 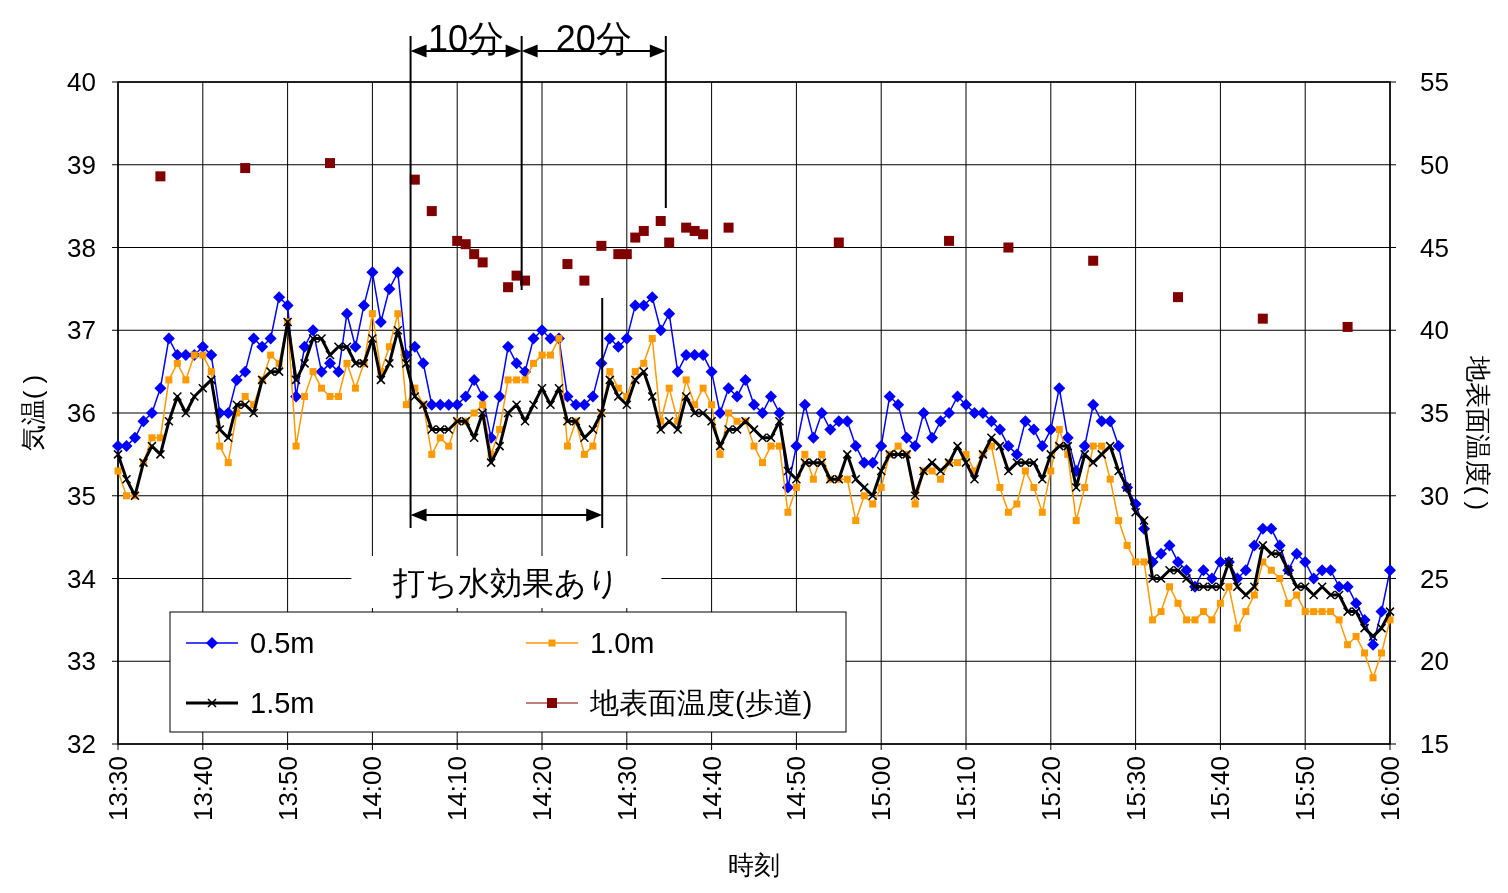 I want to click on y-tick-label: 32, so click(x=81, y=744).